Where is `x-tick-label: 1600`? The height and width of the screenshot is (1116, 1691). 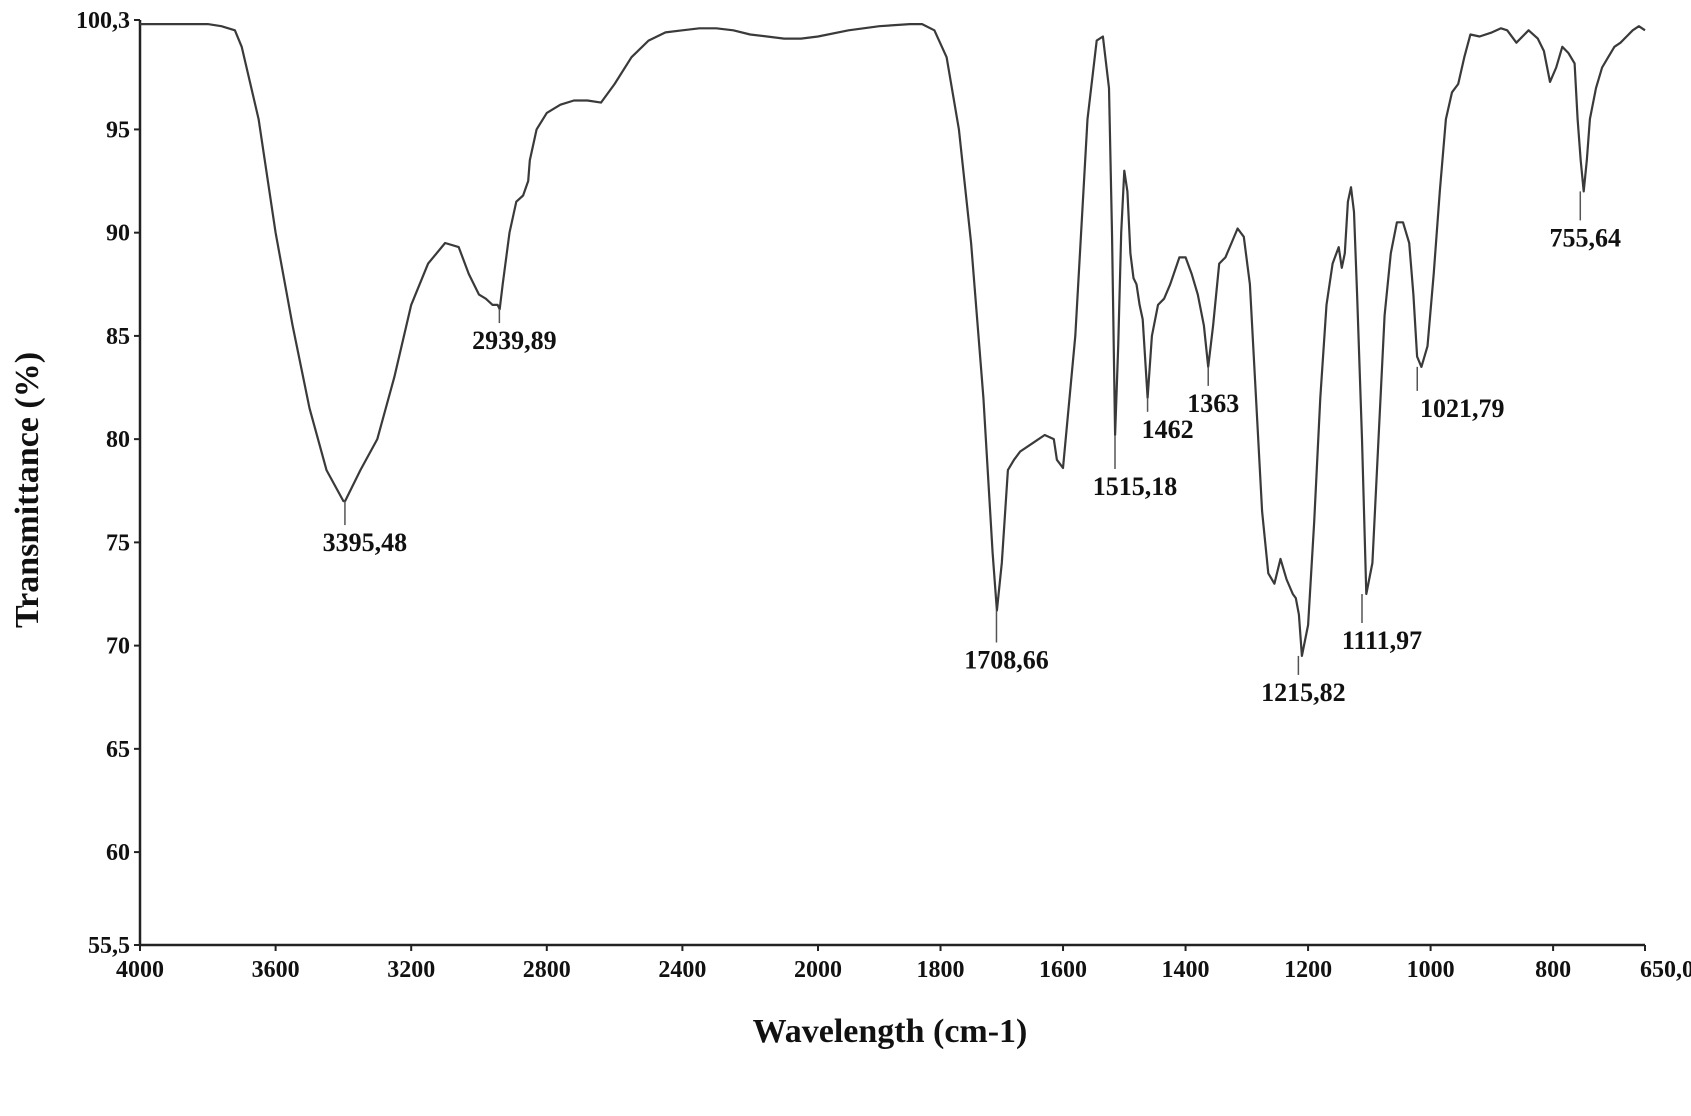
x-tick-label: 1600 is located at coordinates (1063, 970).